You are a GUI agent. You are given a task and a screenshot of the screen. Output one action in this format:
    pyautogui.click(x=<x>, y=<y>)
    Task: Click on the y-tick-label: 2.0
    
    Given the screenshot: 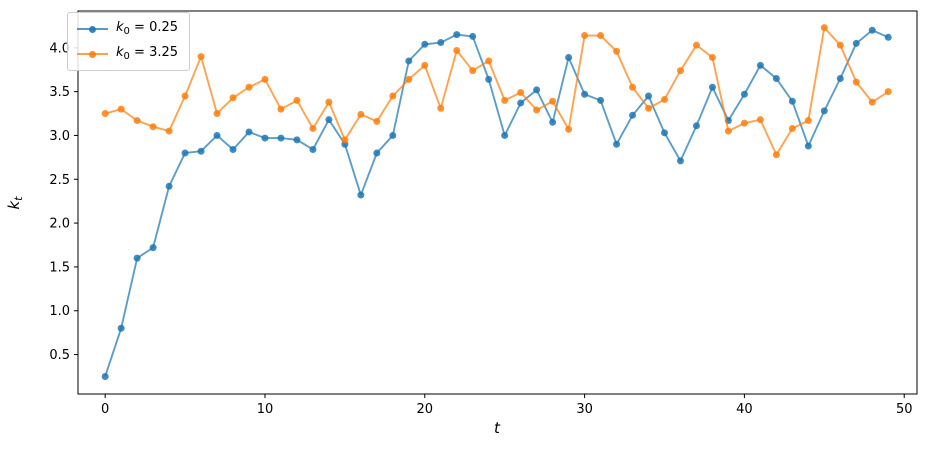 What is the action you would take?
    pyautogui.click(x=59, y=224)
    